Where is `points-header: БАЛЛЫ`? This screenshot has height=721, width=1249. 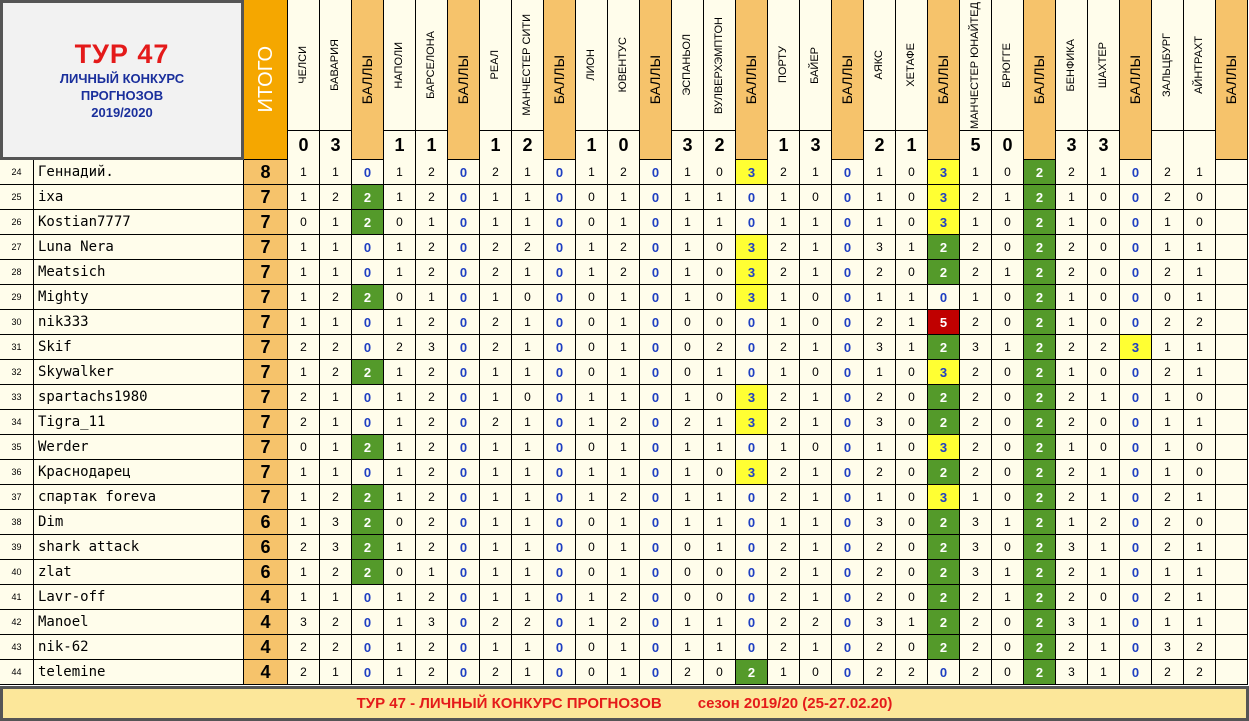
points-header: БАЛЛЫ is located at coordinates (656, 80).